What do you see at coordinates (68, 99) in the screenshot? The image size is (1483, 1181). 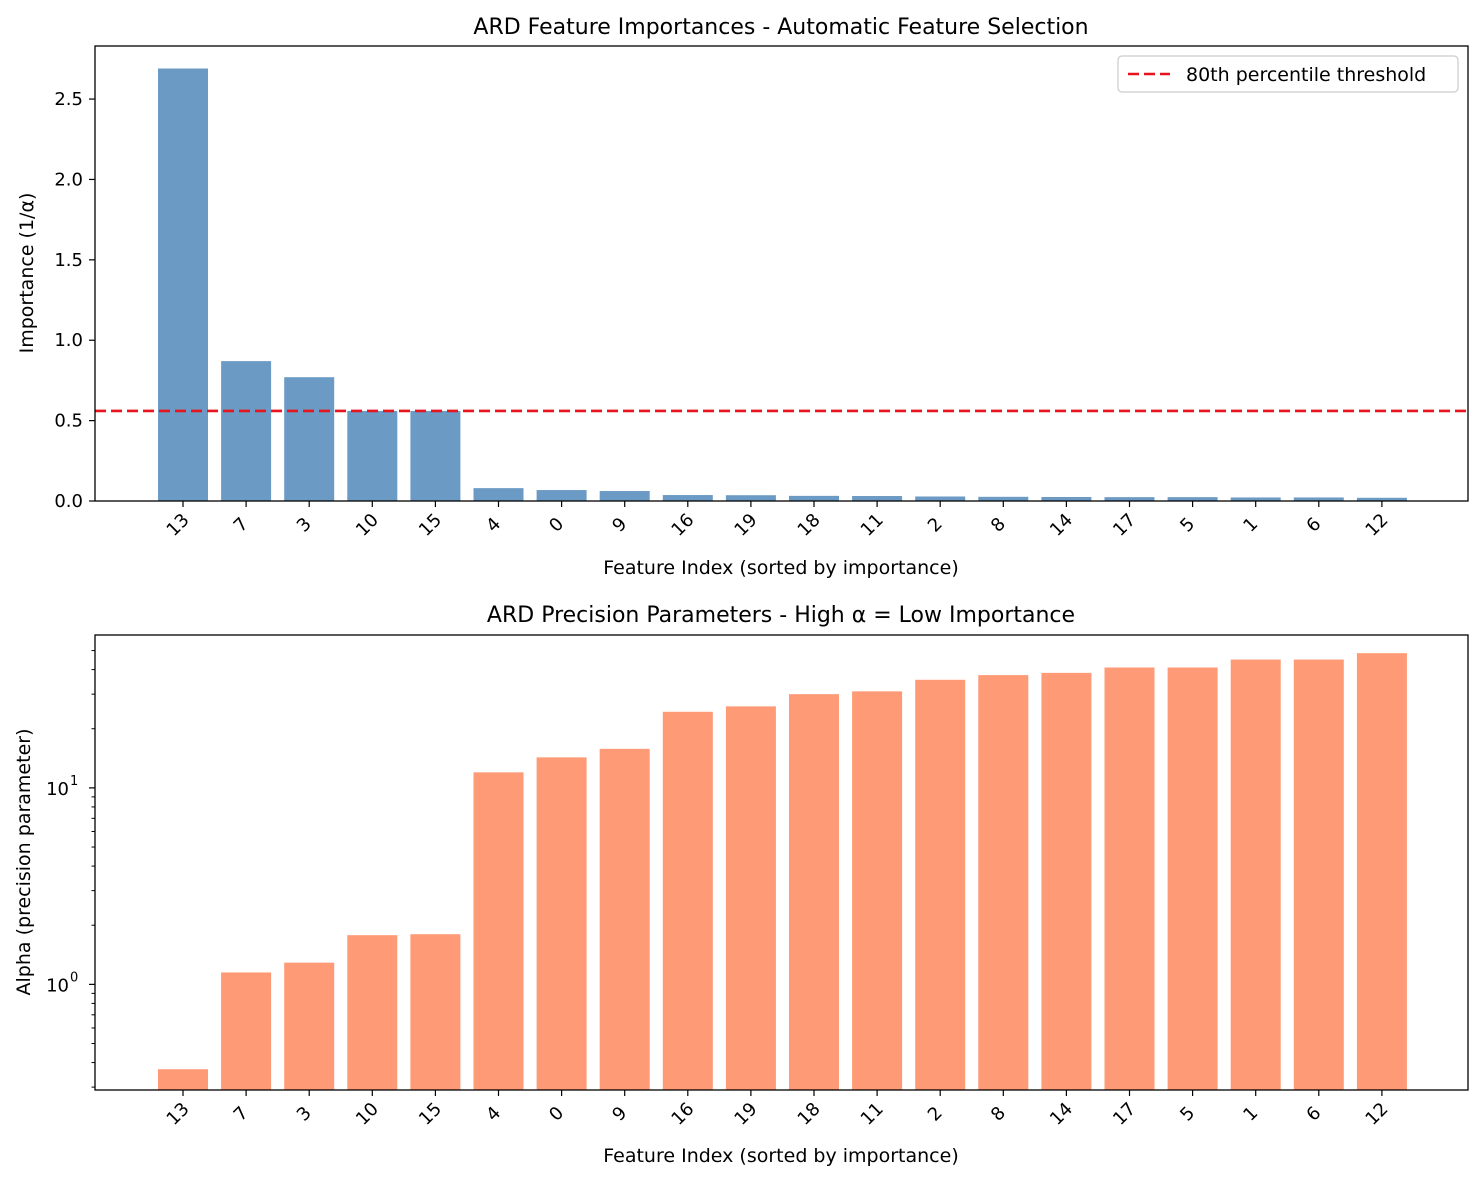 I see `importance-y-tick-label: 2.5` at bounding box center [68, 99].